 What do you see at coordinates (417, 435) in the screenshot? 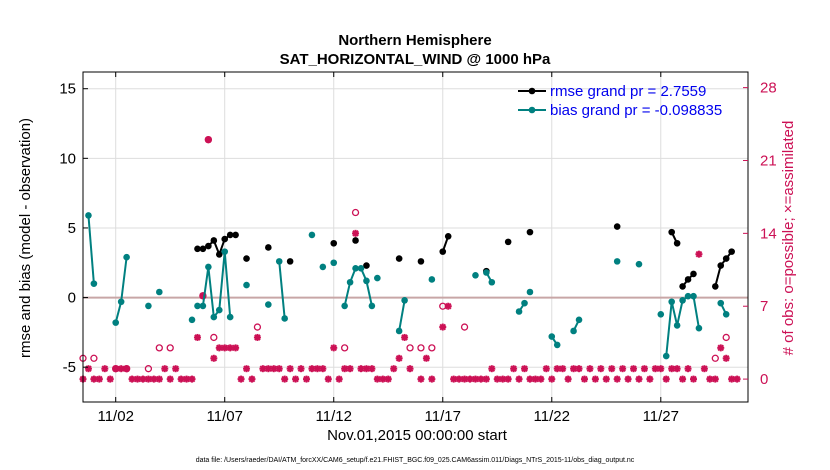
I see `x-axis-label: Nov.01,2015 00:00:00 start` at bounding box center [417, 435].